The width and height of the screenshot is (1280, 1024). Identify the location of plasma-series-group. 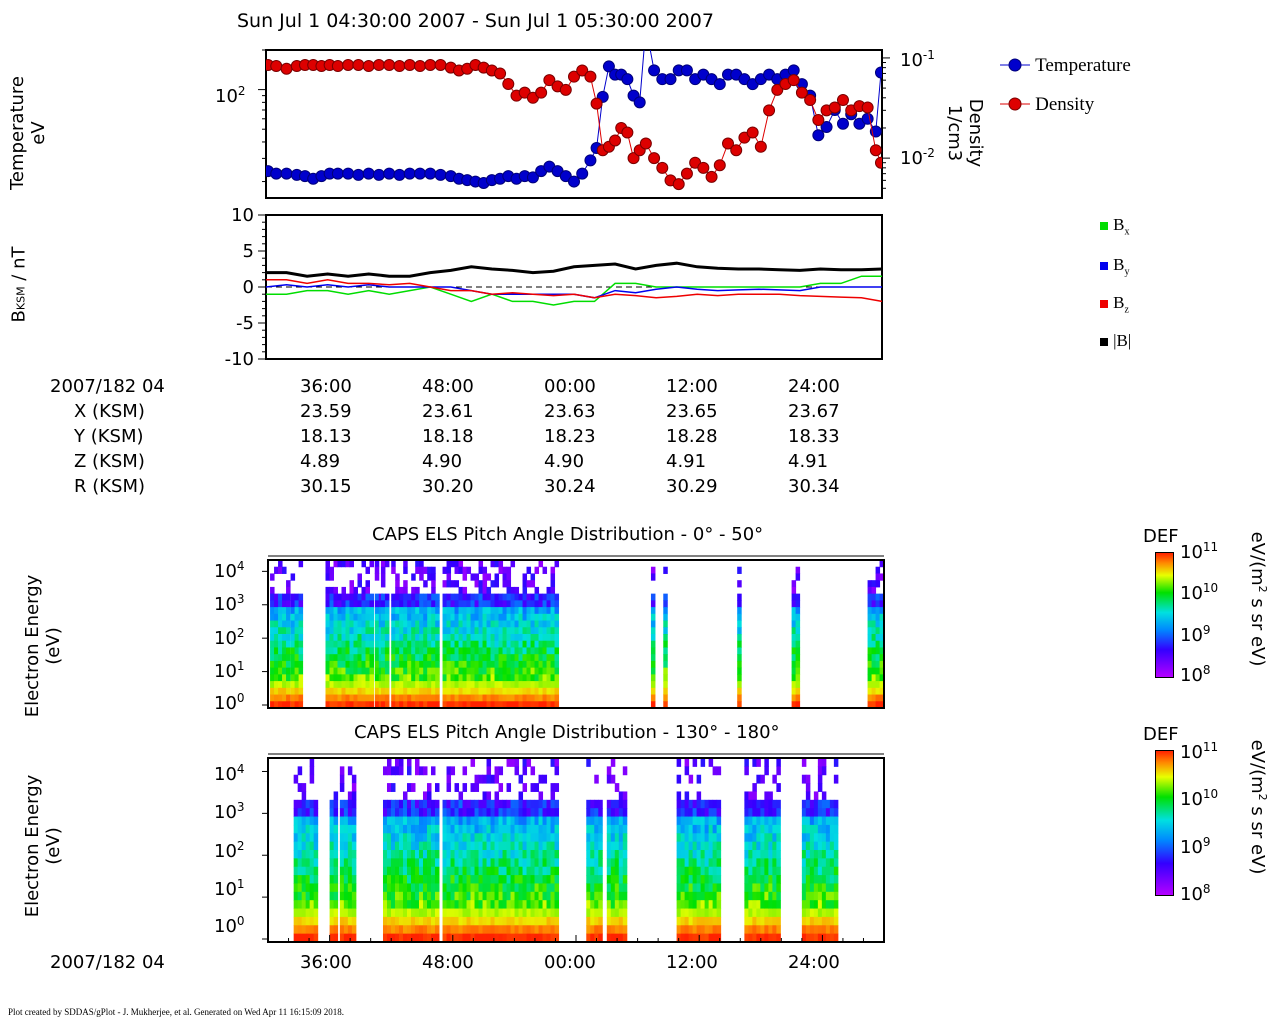
(574, 120).